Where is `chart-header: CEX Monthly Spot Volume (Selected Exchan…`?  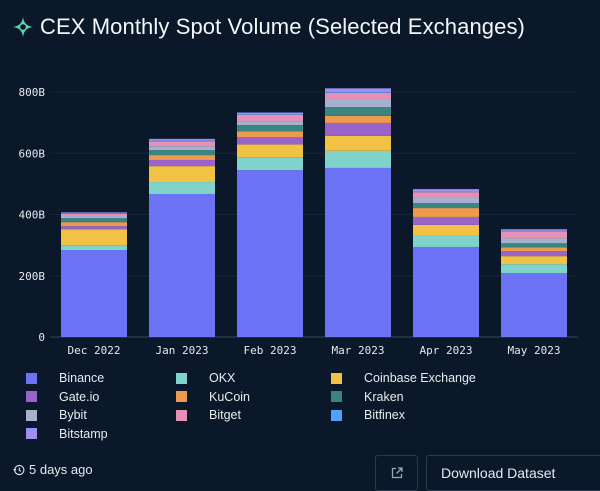
chart-header: CEX Monthly Spot Volume (Selected Exchan… is located at coordinates (268, 27).